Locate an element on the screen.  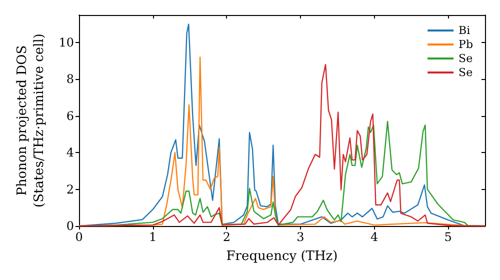
x-tick-label: 4 is located at coordinates (374, 237).